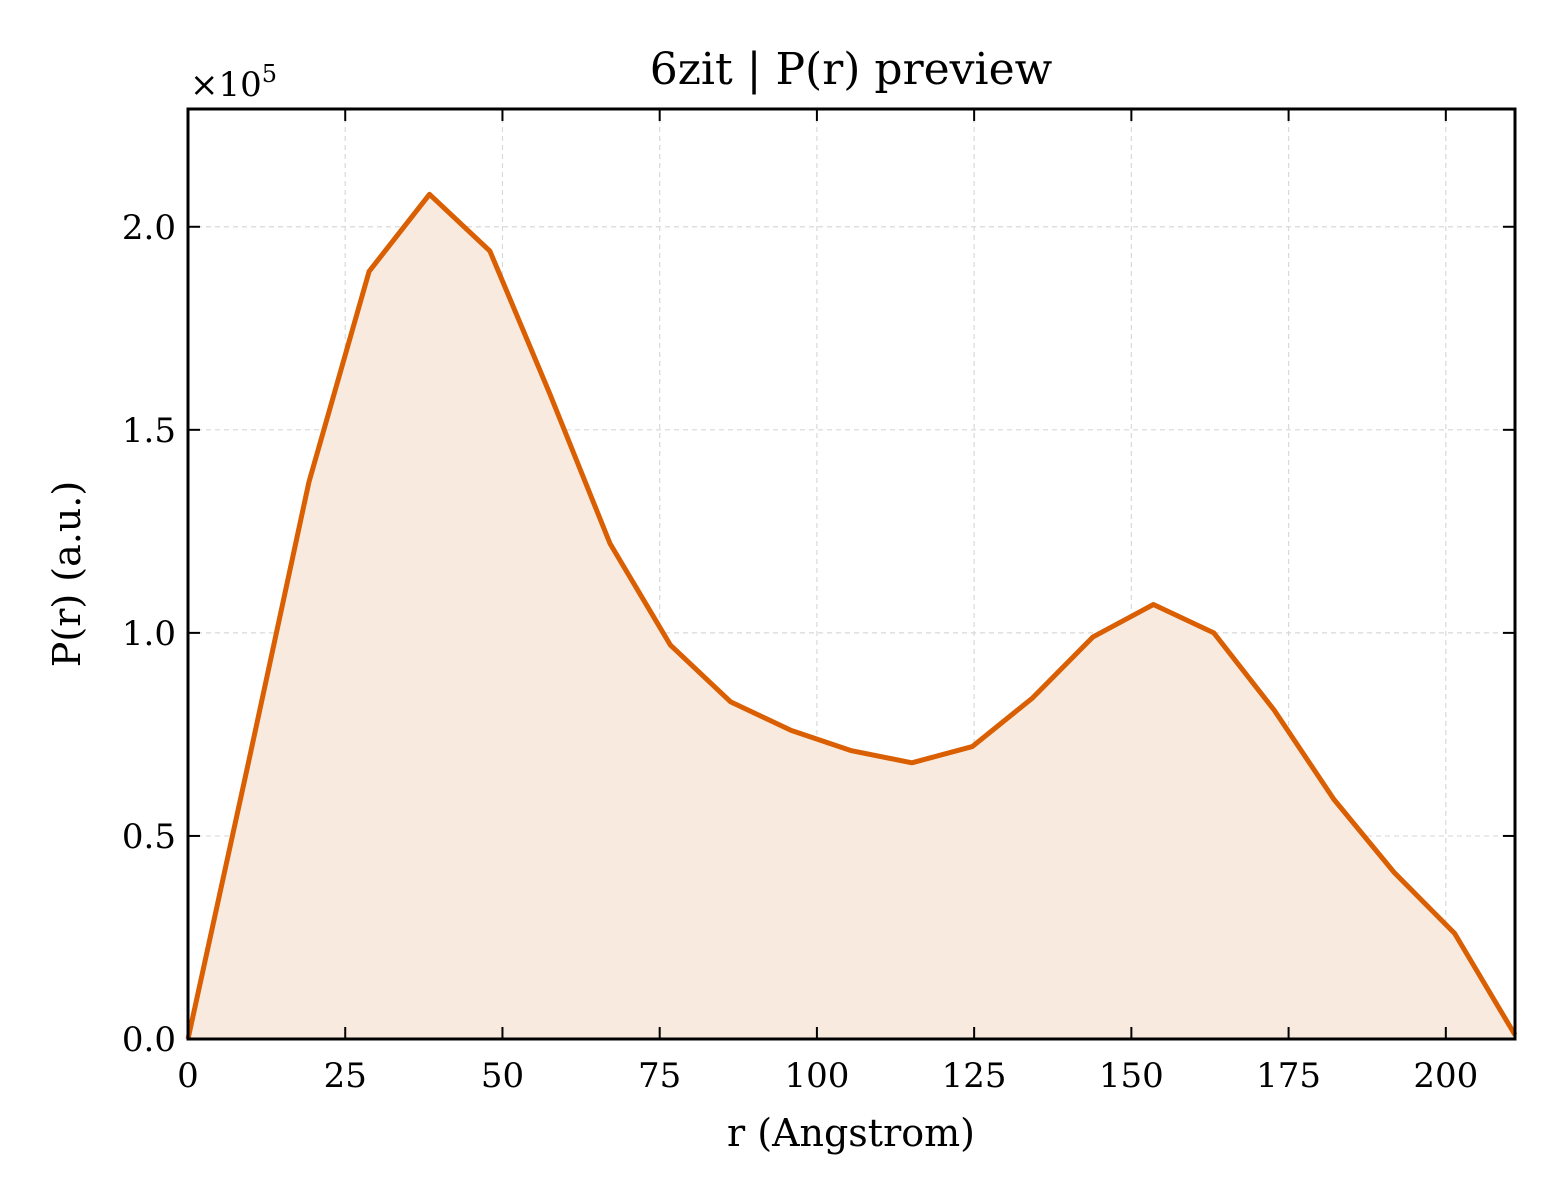 This screenshot has height=1200, width=1560. What do you see at coordinates (816, 1076) in the screenshot?
I see `x-tick-label: 100` at bounding box center [816, 1076].